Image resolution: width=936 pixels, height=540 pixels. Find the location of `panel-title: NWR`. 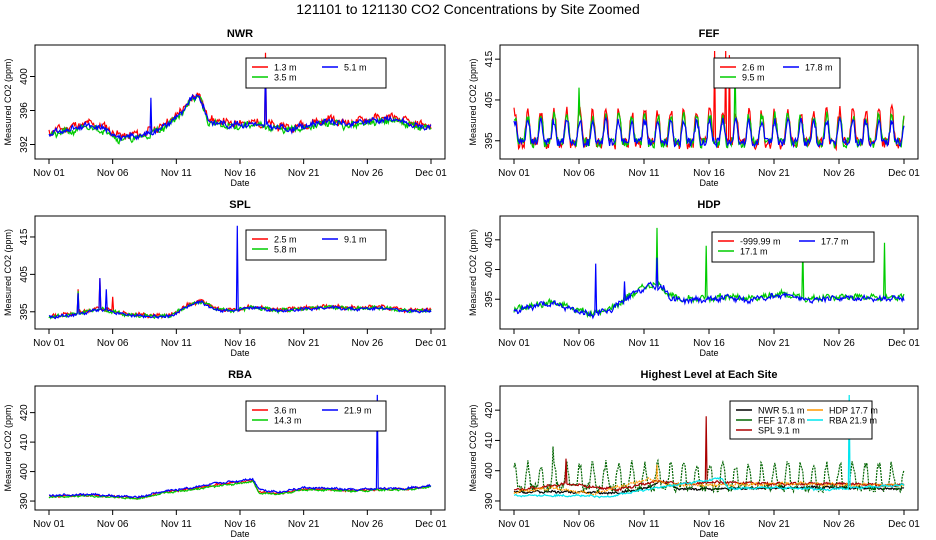

panel-title: NWR is located at coordinates (240, 34).